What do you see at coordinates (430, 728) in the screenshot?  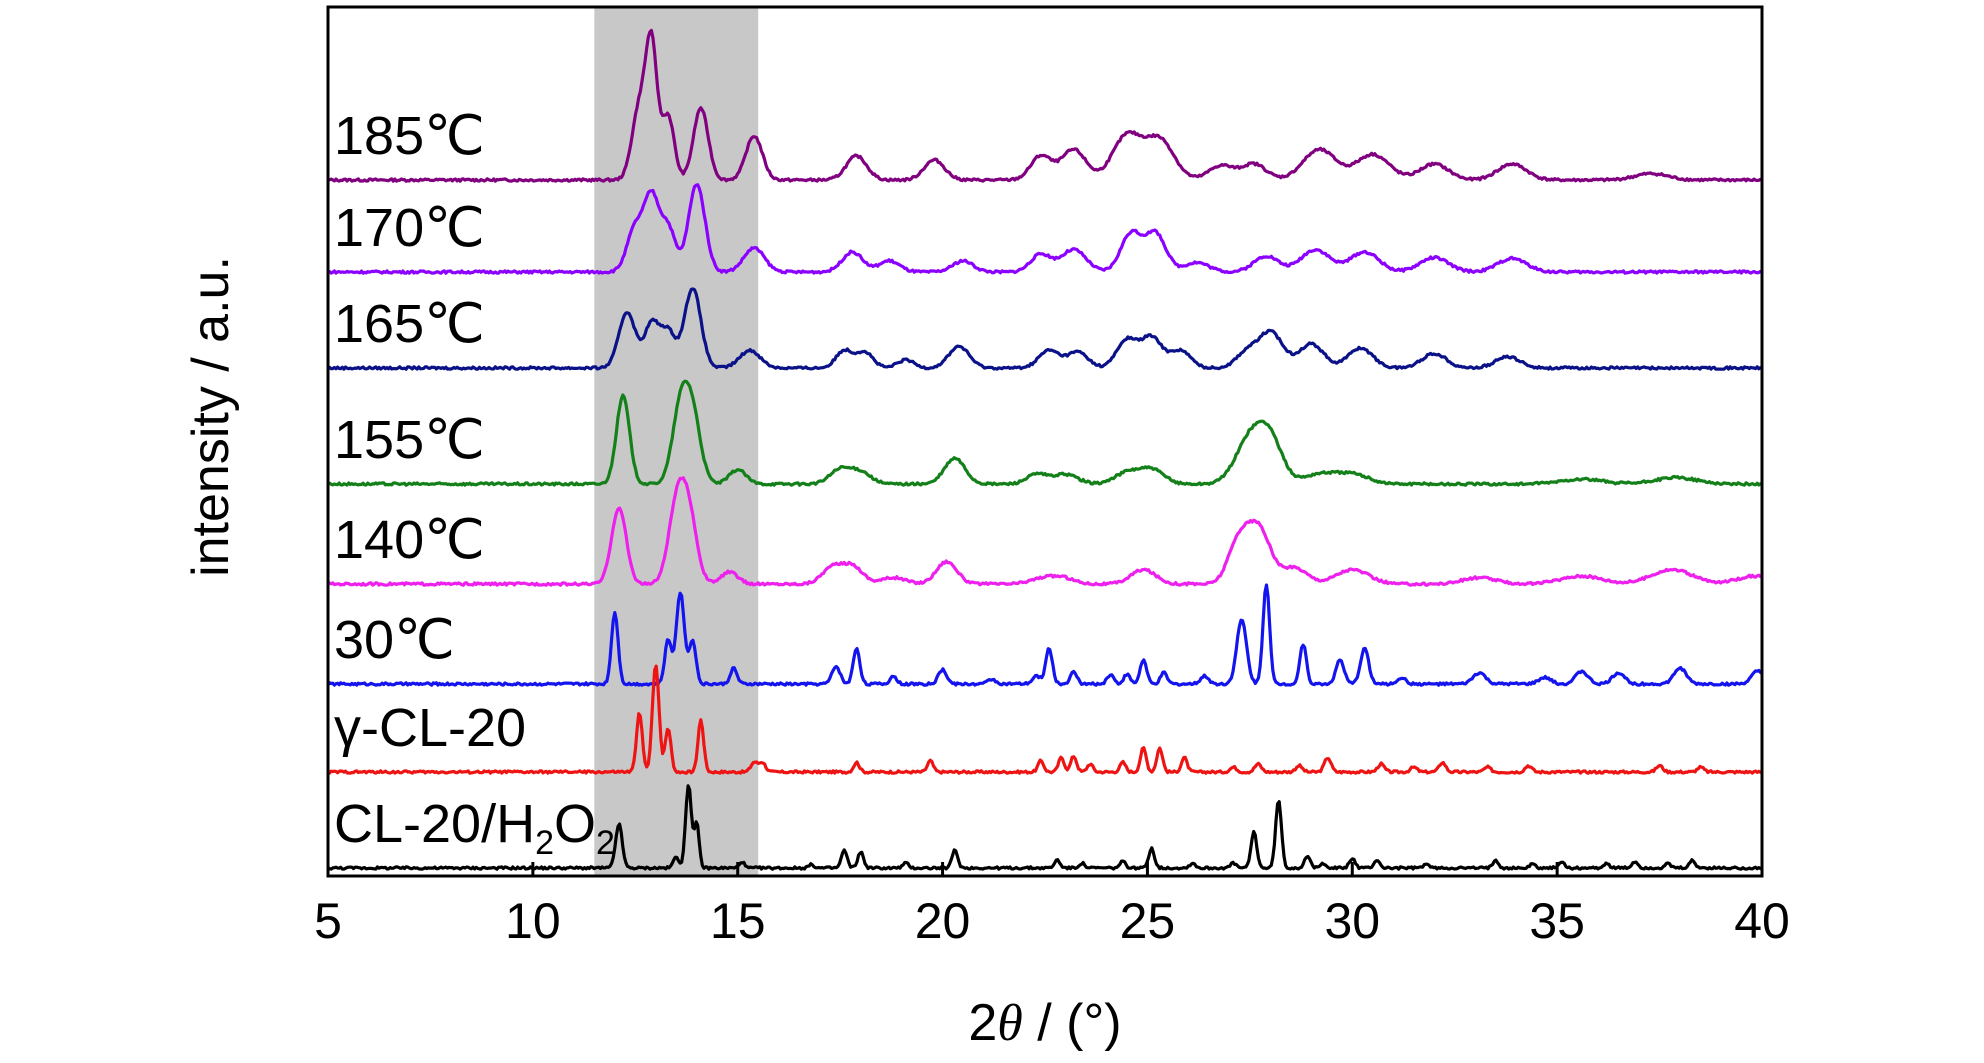 I see `series-label: γ-CL-20` at bounding box center [430, 728].